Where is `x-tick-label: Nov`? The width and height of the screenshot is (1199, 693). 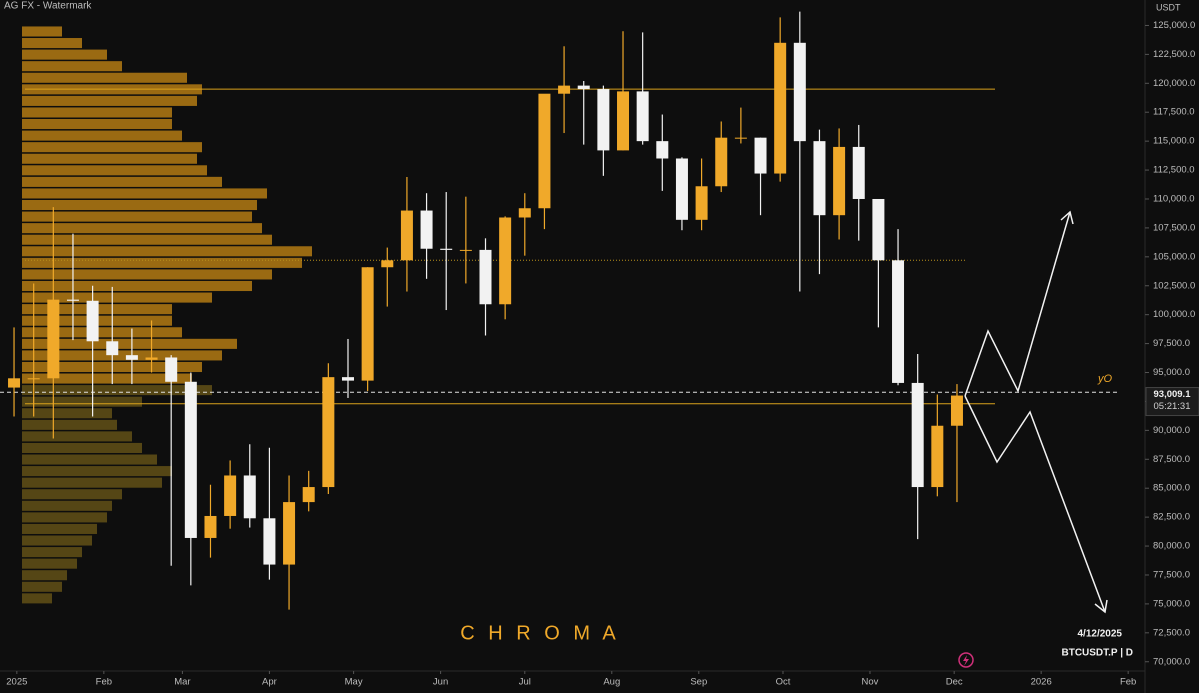 x-tick-label: Nov is located at coordinates (870, 682).